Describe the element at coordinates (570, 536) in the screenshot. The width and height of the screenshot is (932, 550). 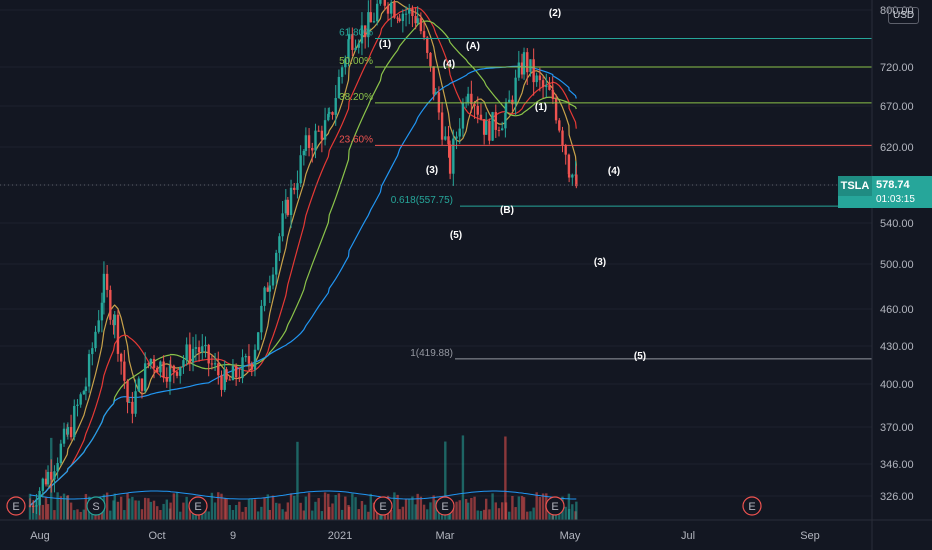
I see `time-tick-label: May` at that location.